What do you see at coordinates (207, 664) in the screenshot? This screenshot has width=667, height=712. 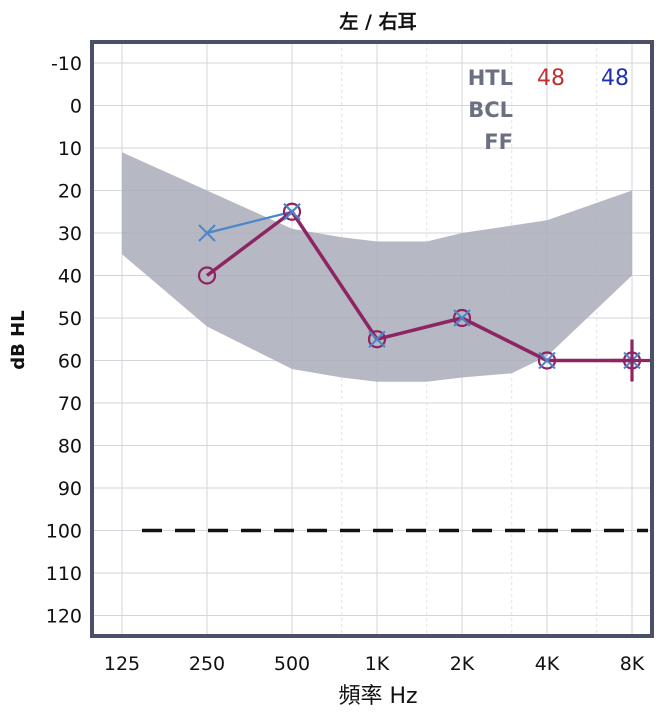 I see `x-tick-label: 250` at bounding box center [207, 664].